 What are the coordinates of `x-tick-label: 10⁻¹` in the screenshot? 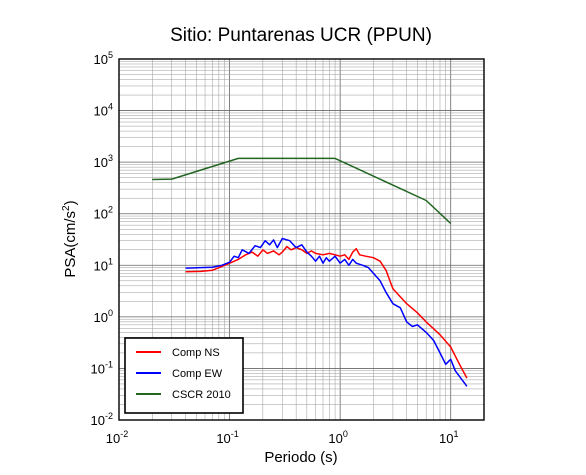 It's located at (227, 437).